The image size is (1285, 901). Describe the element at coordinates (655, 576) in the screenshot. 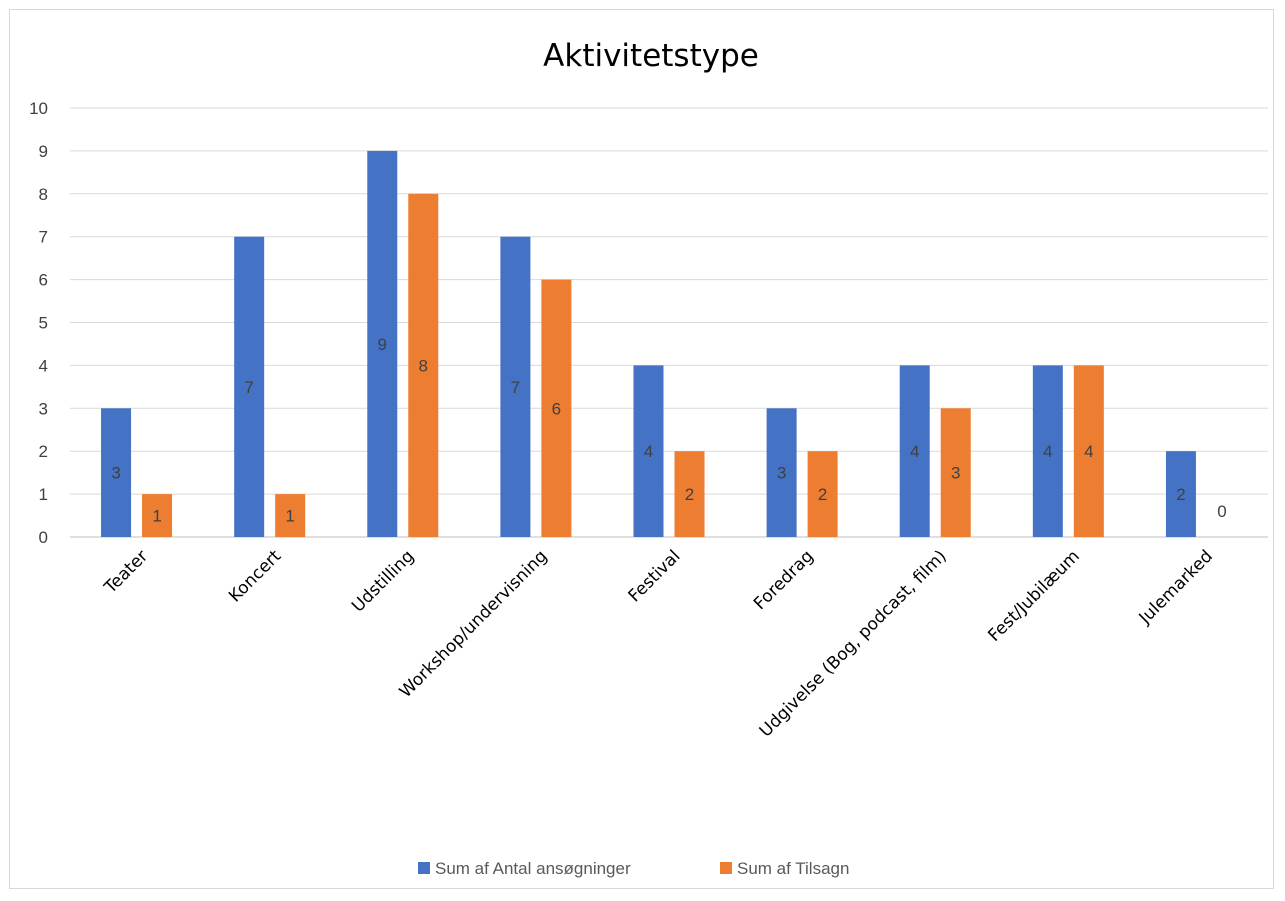

I see `x-category-label: Festival` at that location.